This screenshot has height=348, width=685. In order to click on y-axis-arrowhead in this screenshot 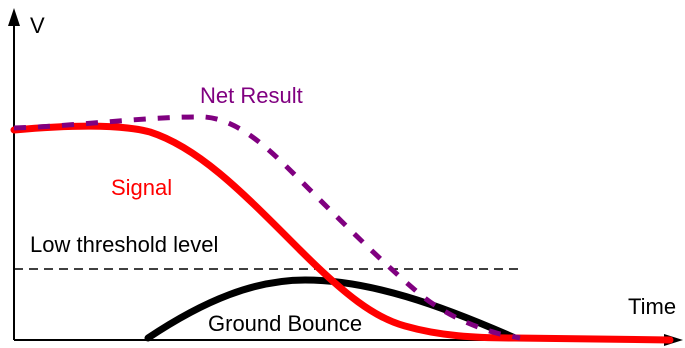, I will do `click(14, 17)`.